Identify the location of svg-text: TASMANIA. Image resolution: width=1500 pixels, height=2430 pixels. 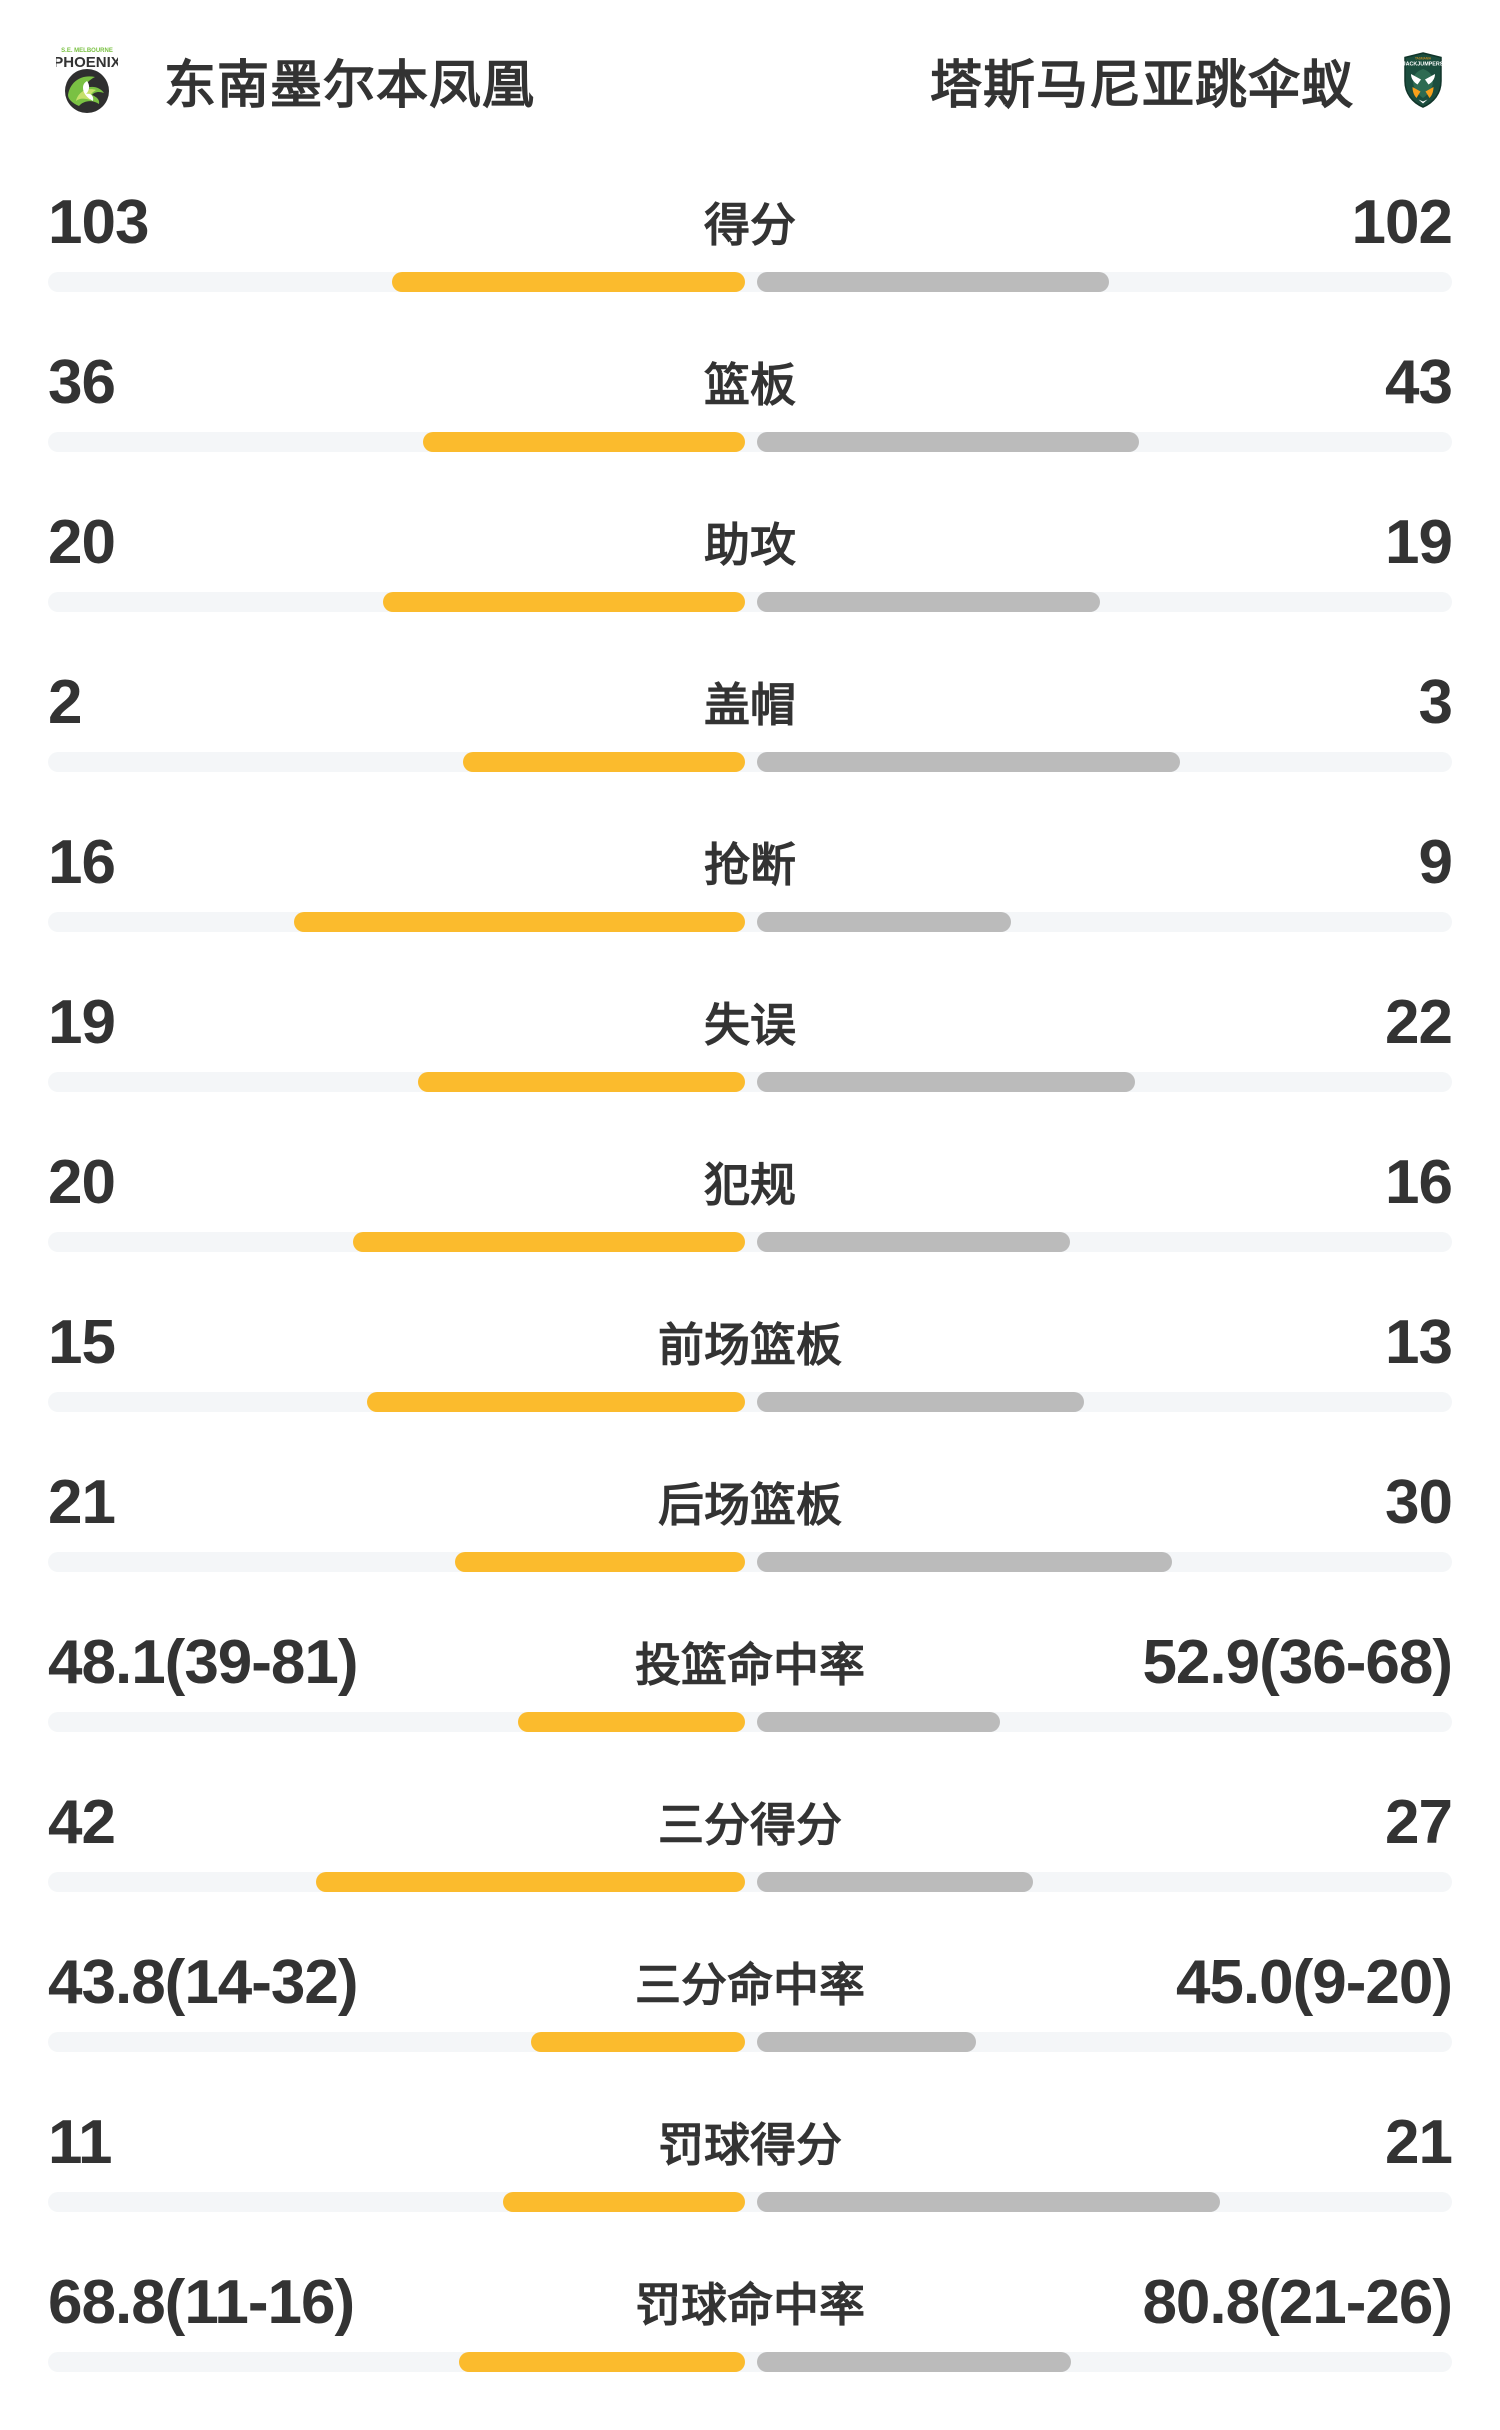
(1423, 59).